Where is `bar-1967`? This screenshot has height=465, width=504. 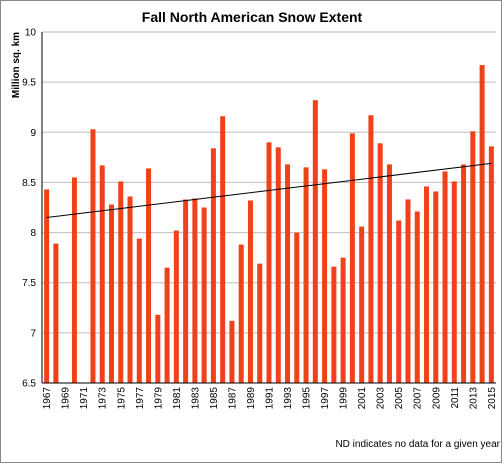 bar-1967 is located at coordinates (47, 286).